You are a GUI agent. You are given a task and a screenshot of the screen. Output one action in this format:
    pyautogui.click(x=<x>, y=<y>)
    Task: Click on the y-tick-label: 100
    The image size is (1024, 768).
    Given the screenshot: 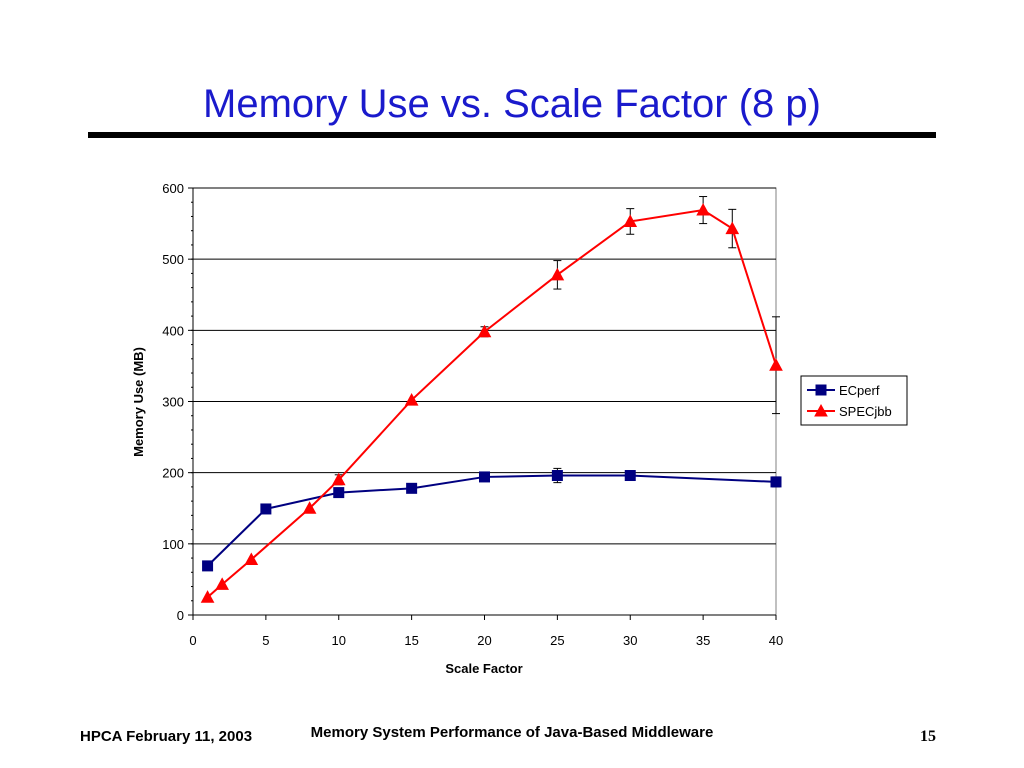 What is the action you would take?
    pyautogui.click(x=173, y=544)
    